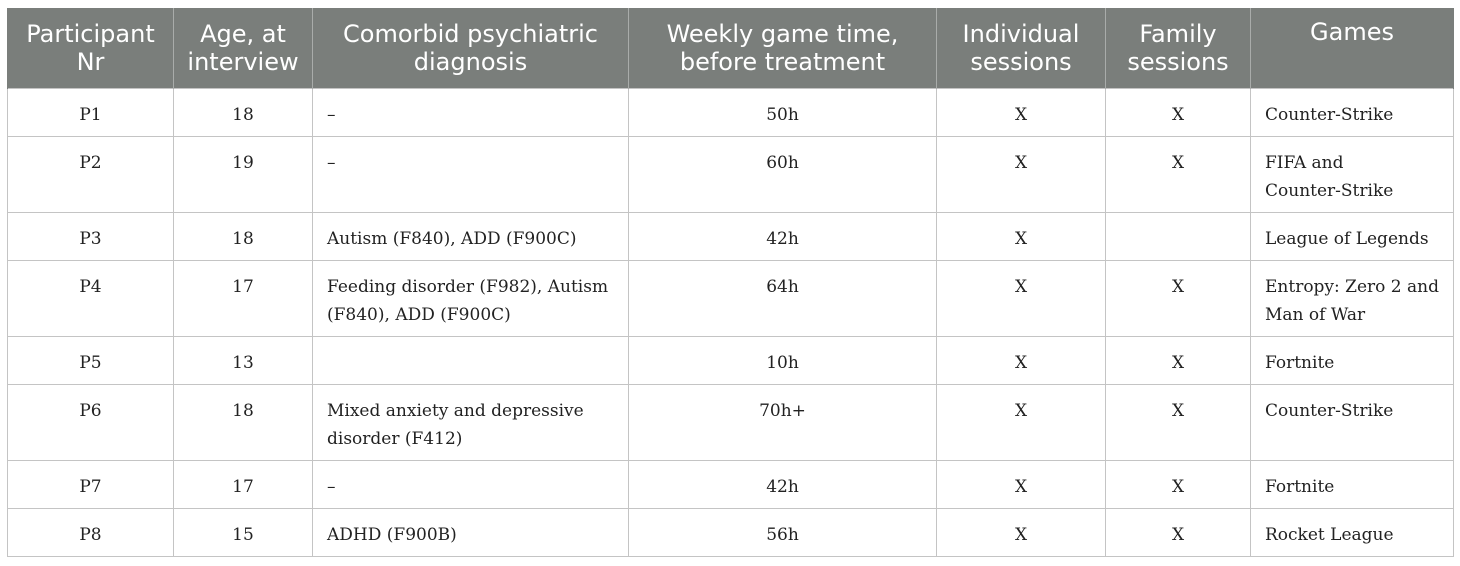  What do you see at coordinates (782, 33) in the screenshot?
I see `header-line: Weekly game time,` at bounding box center [782, 33].